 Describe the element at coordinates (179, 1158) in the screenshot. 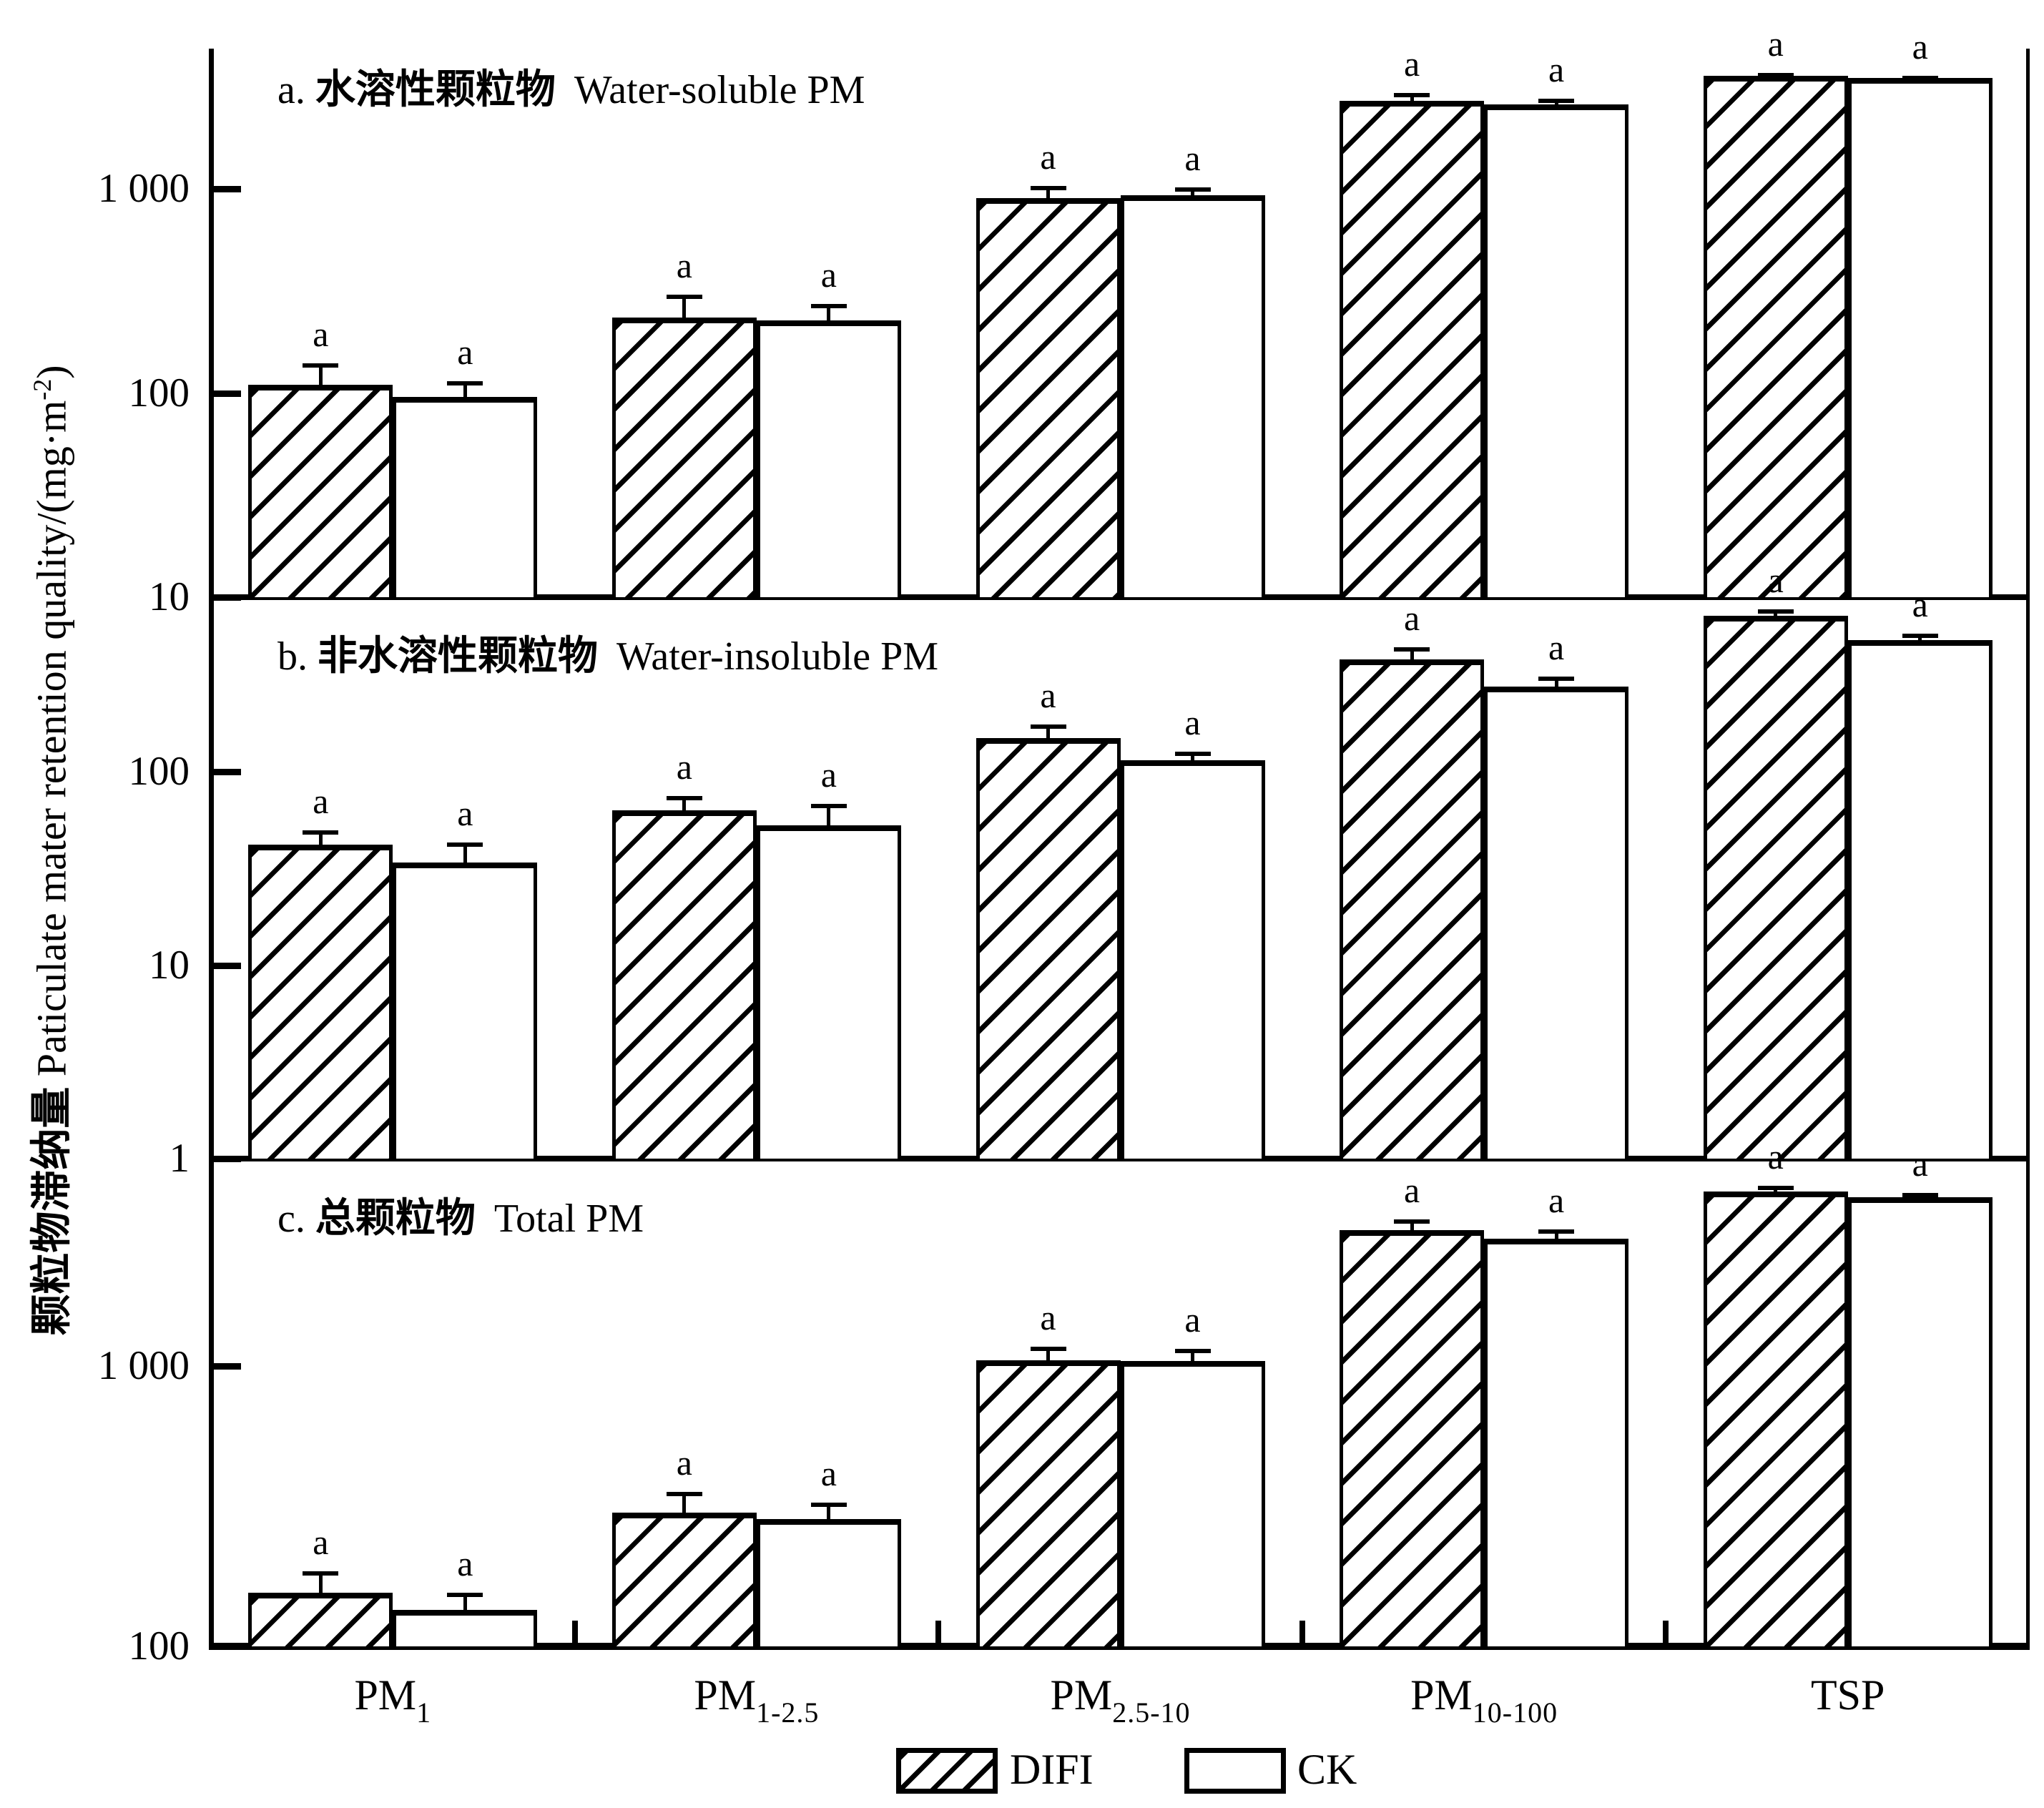

I see `y-tick-label: 1` at that location.